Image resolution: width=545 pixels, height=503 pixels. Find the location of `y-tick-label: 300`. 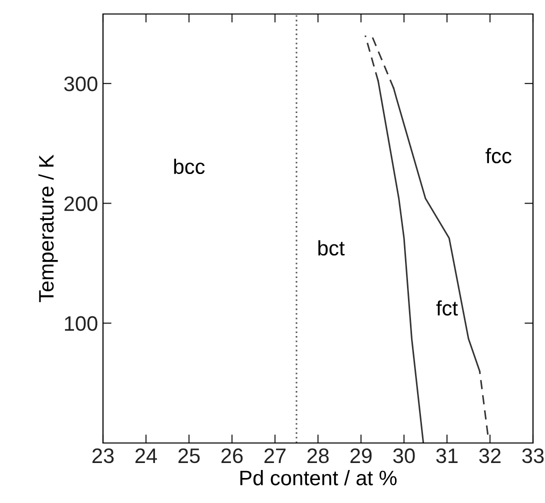

y-tick-label: 300 is located at coordinates (81, 84).